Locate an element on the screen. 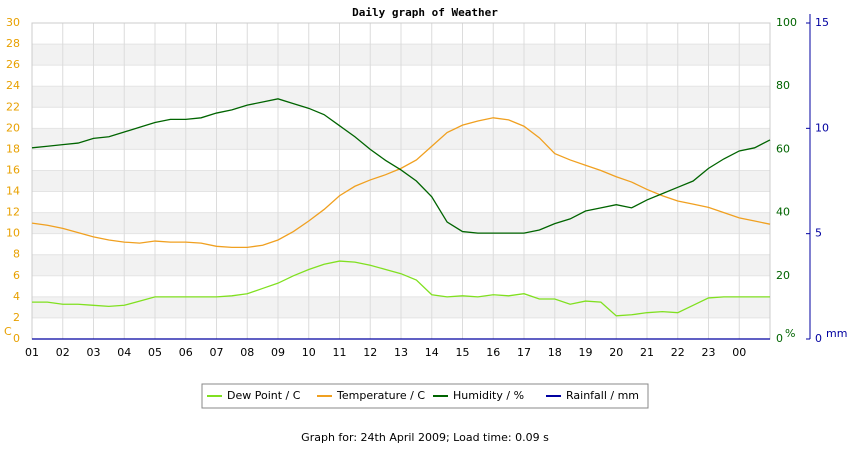  legend-label: Temperature / C is located at coordinates (380, 395).